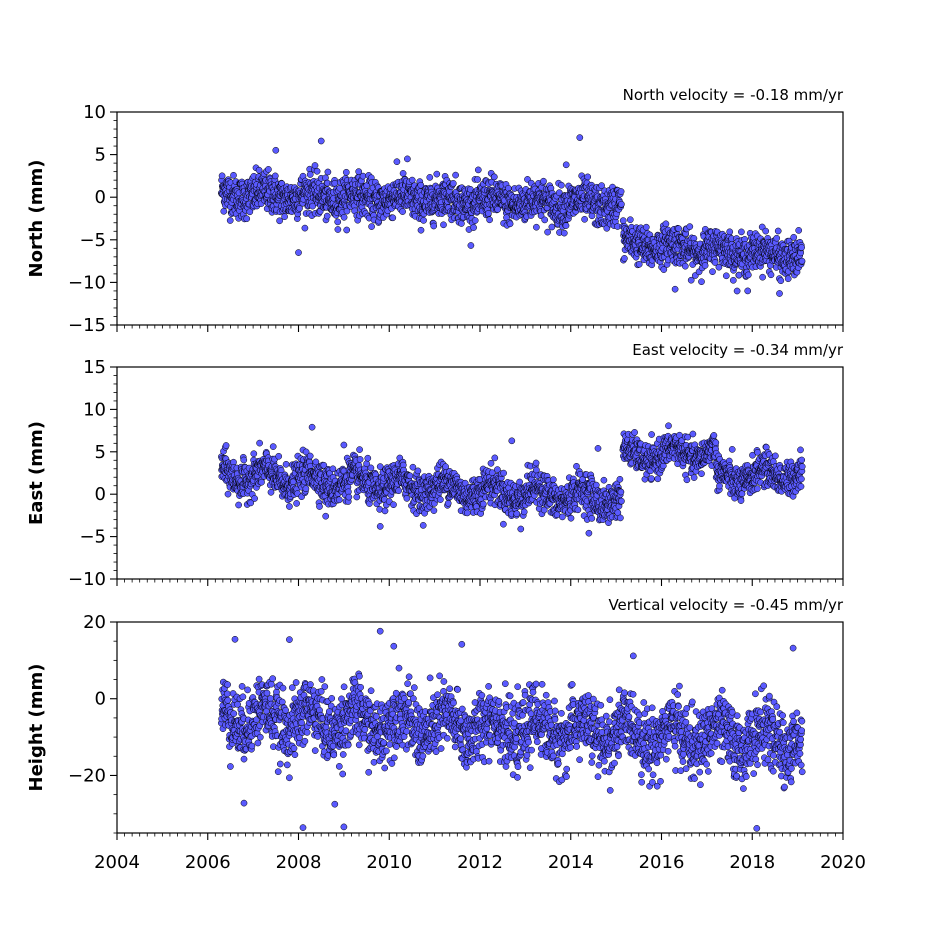 This screenshot has height=937, width=937. What do you see at coordinates (36, 219) in the screenshot?
I see `north-axis-label: North (mm)` at bounding box center [36, 219].